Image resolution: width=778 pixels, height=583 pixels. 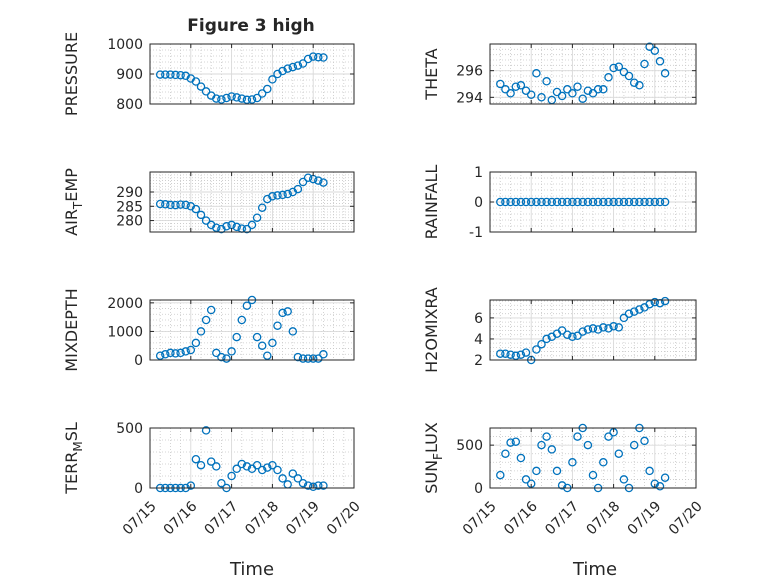 What do you see at coordinates (604, 518) in the screenshot?
I see `x-tick-label: 07/18` at bounding box center [604, 518].